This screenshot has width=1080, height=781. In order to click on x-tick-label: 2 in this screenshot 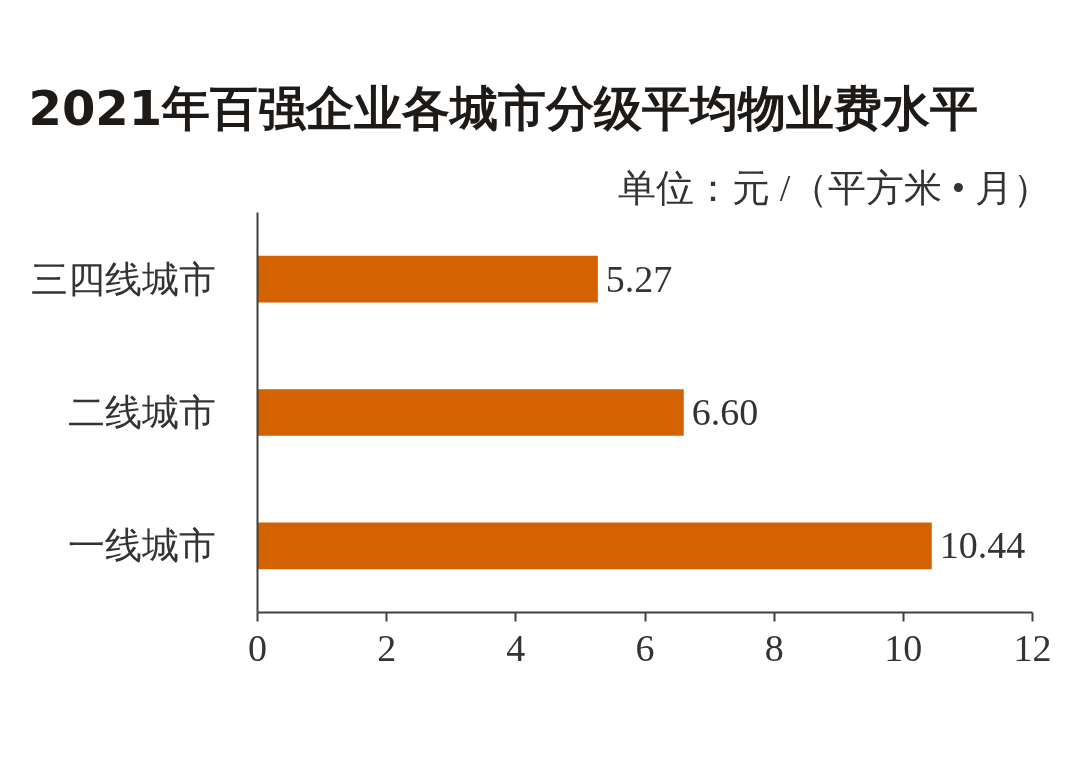, I will do `click(387, 647)`.